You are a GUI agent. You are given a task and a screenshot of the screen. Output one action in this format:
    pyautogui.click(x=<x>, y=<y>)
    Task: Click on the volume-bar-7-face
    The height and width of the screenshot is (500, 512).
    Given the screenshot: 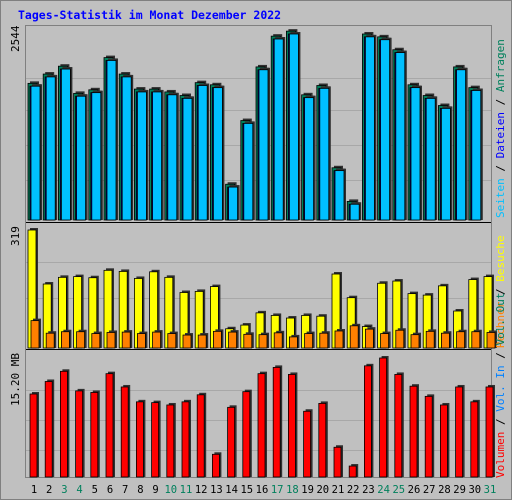 What is the action you would take?
    pyautogui.click(x=124, y=432)
    